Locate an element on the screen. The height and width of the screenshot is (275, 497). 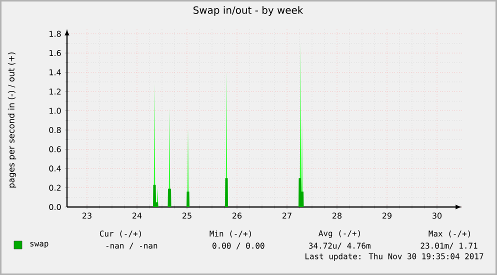
chart-title: Swap in/out - by week is located at coordinates (249, 11).